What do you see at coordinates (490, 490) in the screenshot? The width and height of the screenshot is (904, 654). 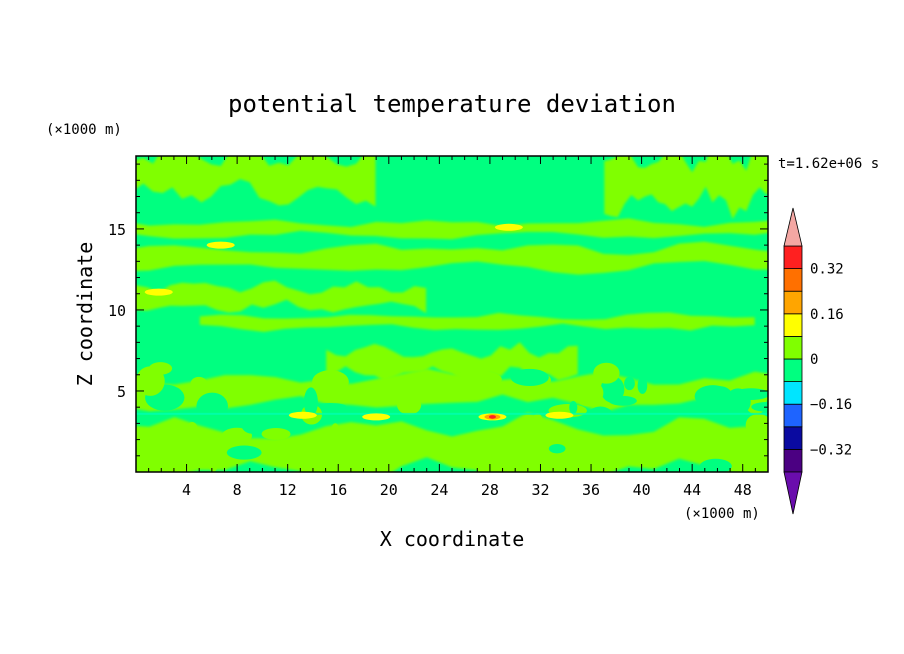 I see `x-tick-label: 28` at bounding box center [490, 490].